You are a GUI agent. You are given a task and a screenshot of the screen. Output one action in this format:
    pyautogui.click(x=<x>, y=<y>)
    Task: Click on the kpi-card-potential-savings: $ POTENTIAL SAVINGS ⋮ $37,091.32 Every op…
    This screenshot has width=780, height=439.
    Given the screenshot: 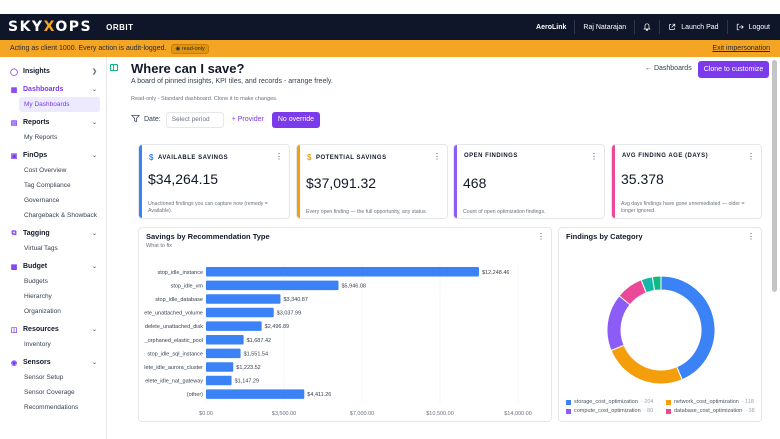 What is the action you would take?
    pyautogui.click(x=372, y=181)
    